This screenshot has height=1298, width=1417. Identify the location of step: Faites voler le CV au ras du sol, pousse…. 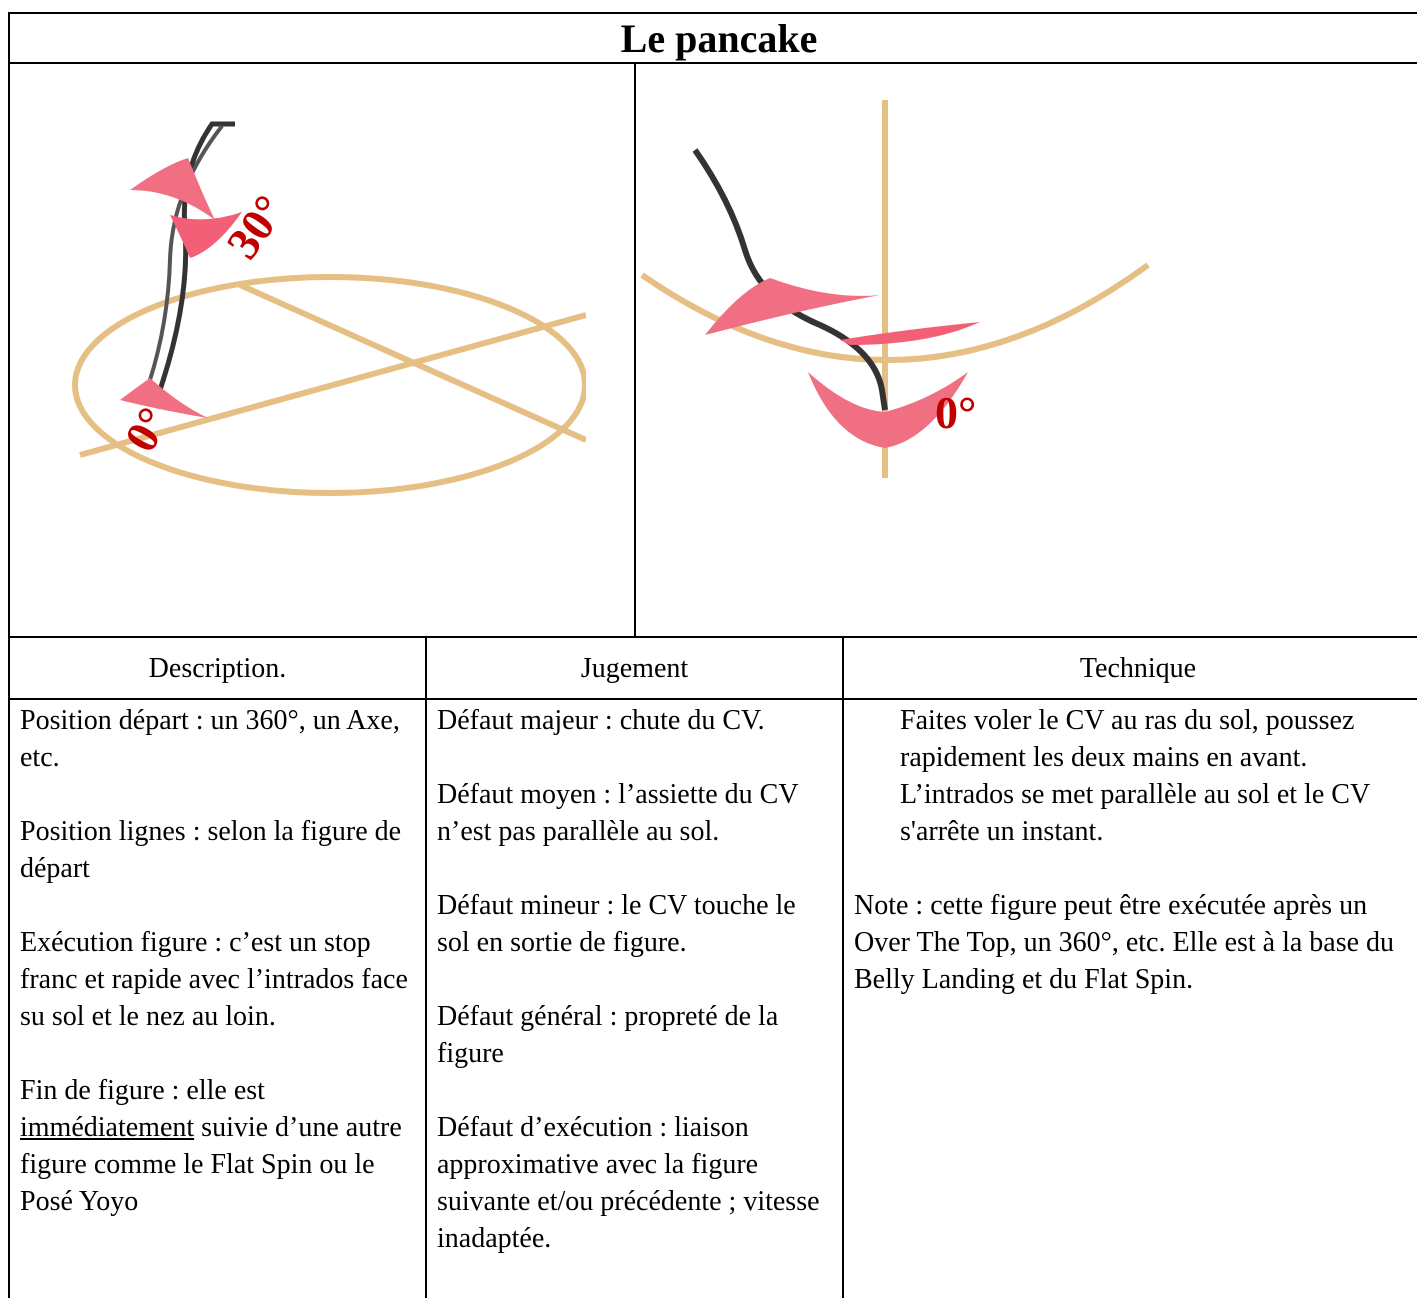
(1127, 739).